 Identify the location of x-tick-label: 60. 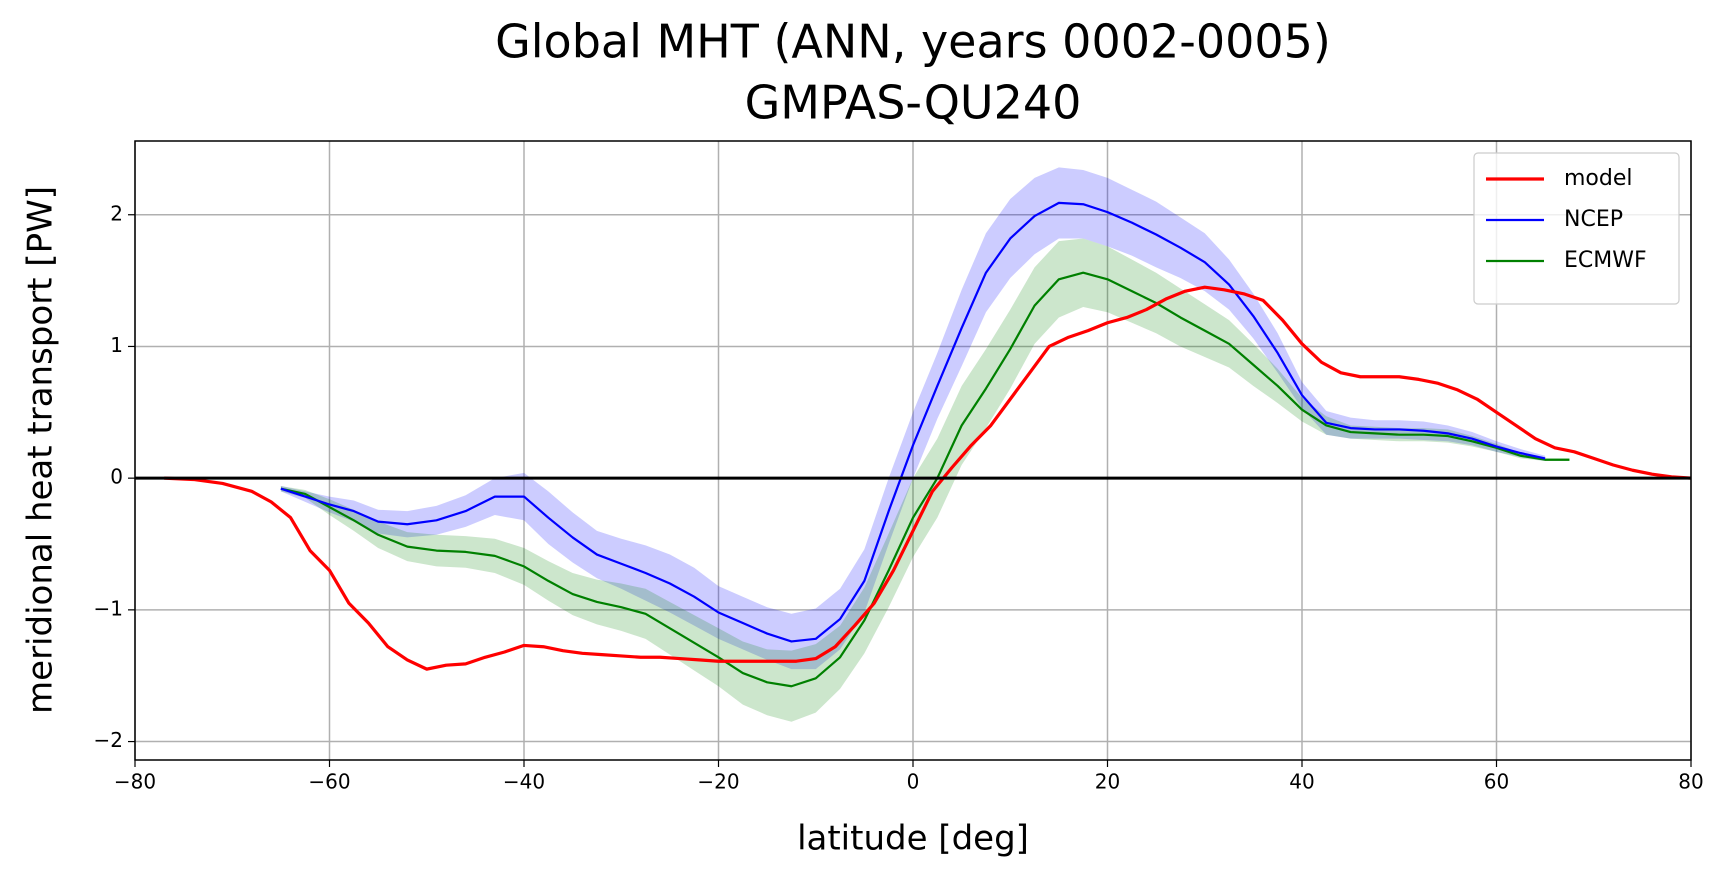
(1496, 782).